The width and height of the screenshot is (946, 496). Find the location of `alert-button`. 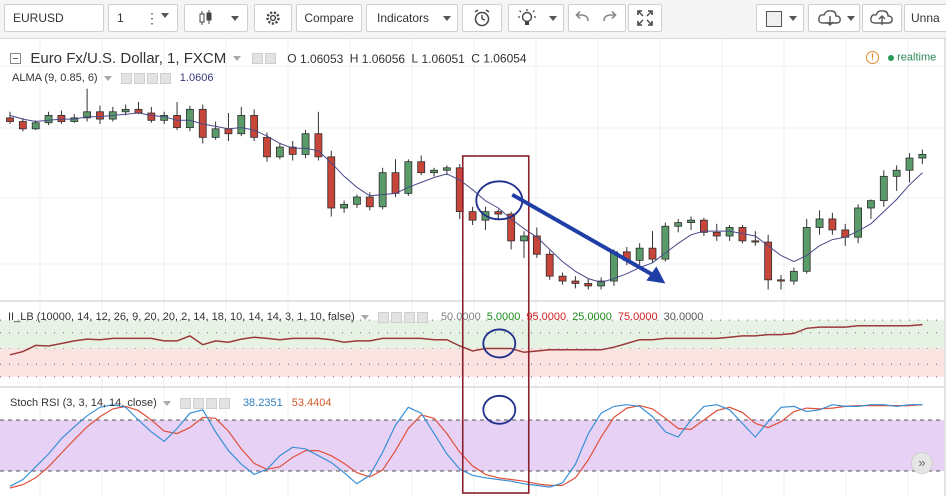

alert-button is located at coordinates (482, 18).